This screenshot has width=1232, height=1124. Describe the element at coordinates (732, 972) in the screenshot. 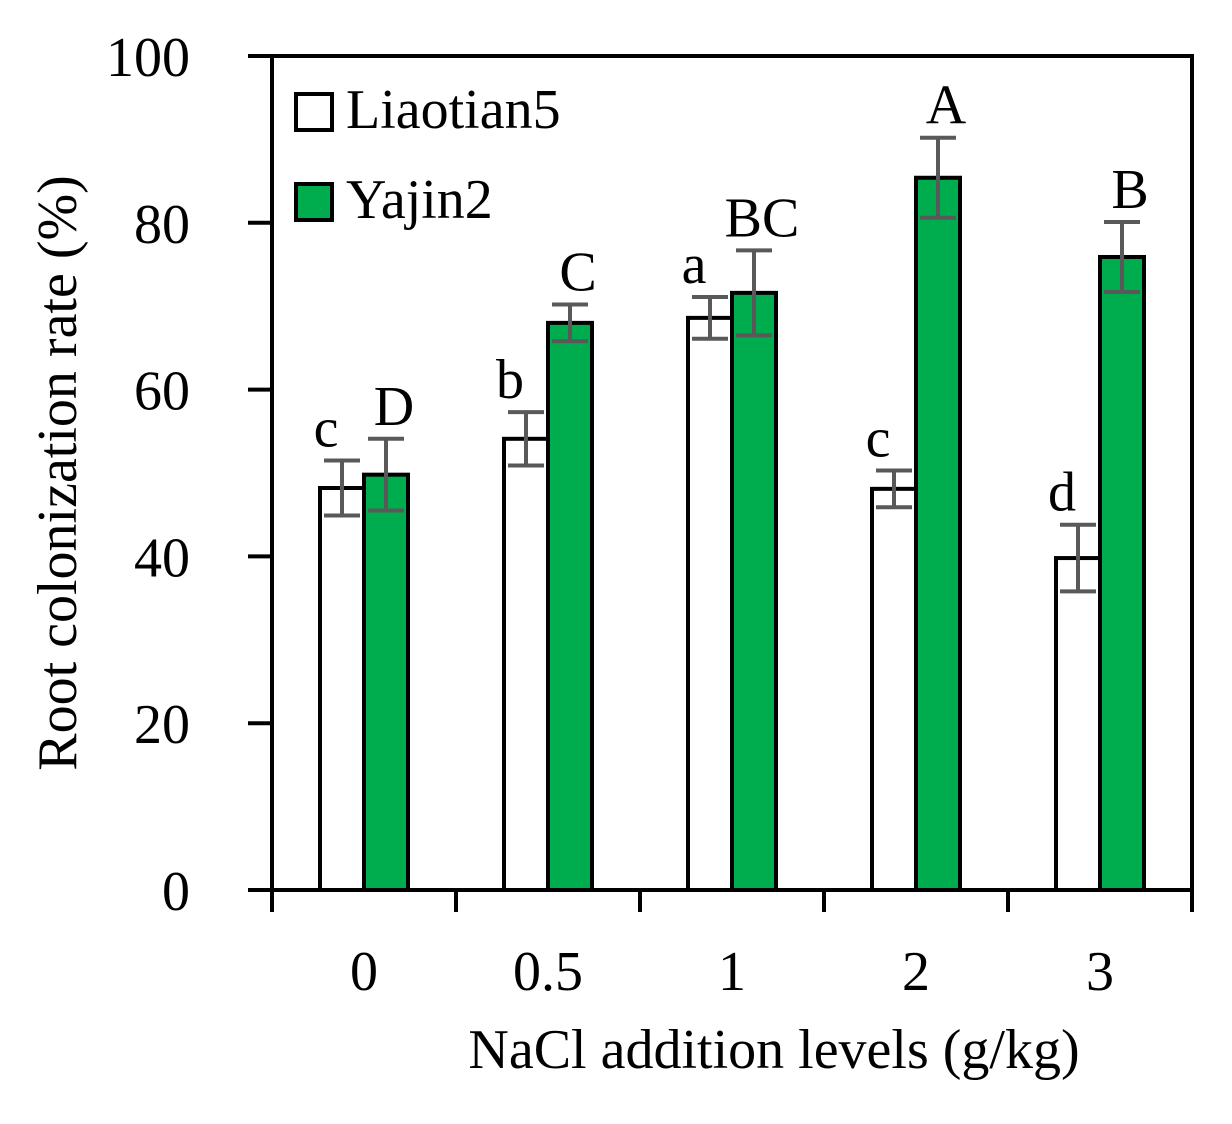

I see `x-tick-label: 1` at that location.